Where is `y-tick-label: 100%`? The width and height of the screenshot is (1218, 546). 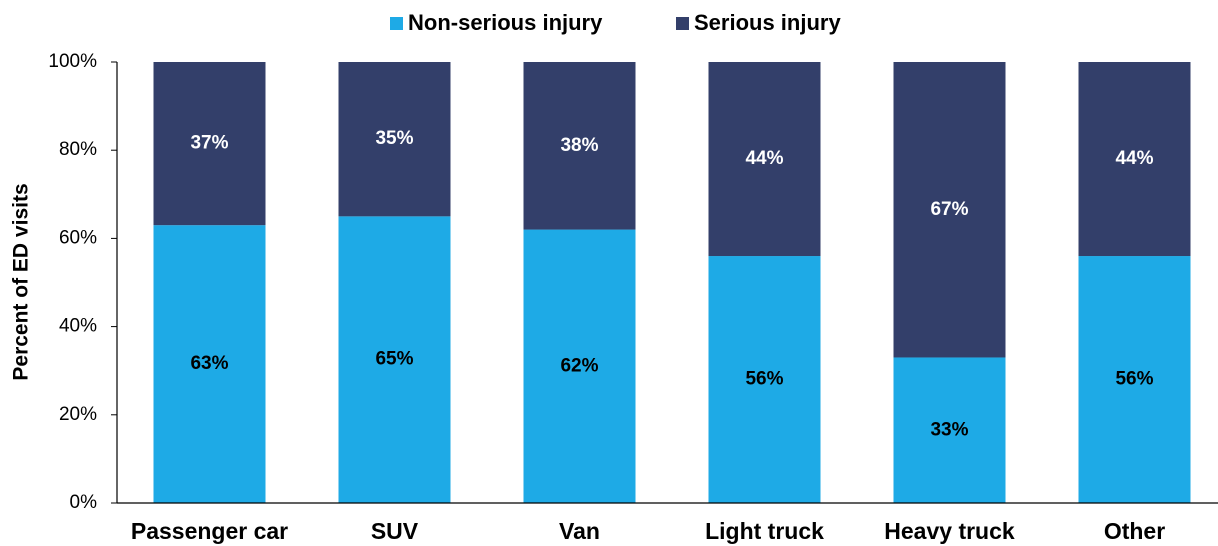 y-tick-label: 100% is located at coordinates (72, 61).